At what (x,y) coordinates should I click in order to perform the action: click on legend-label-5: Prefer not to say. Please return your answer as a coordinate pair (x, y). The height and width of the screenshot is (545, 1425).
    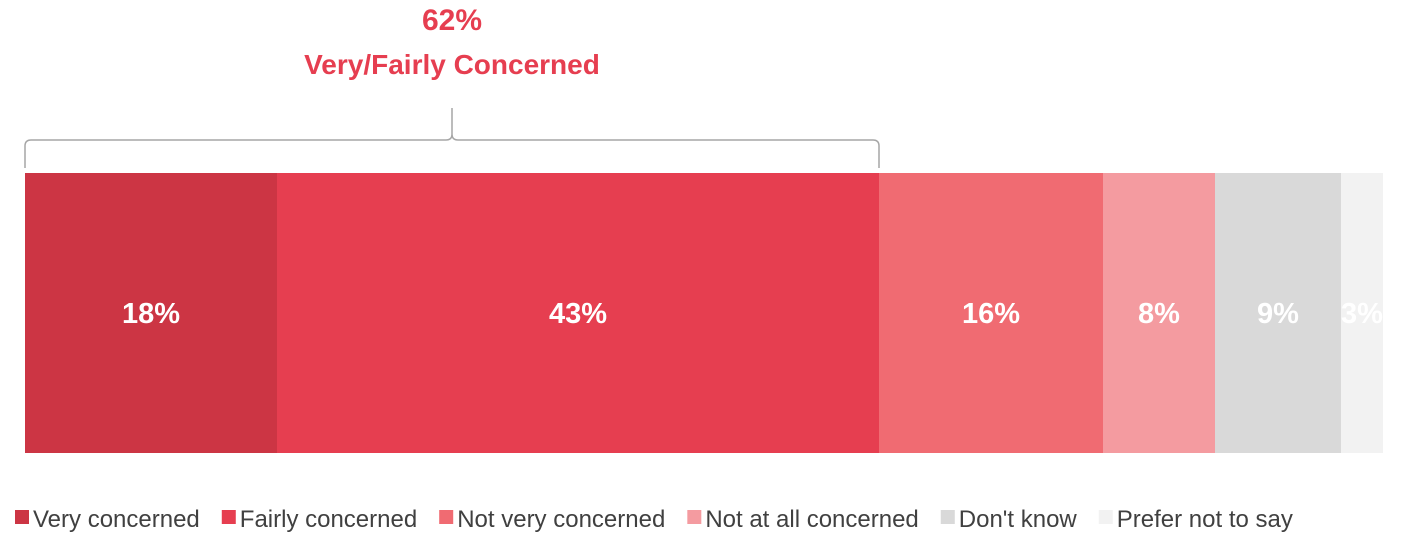
    Looking at the image, I should click on (1205, 519).